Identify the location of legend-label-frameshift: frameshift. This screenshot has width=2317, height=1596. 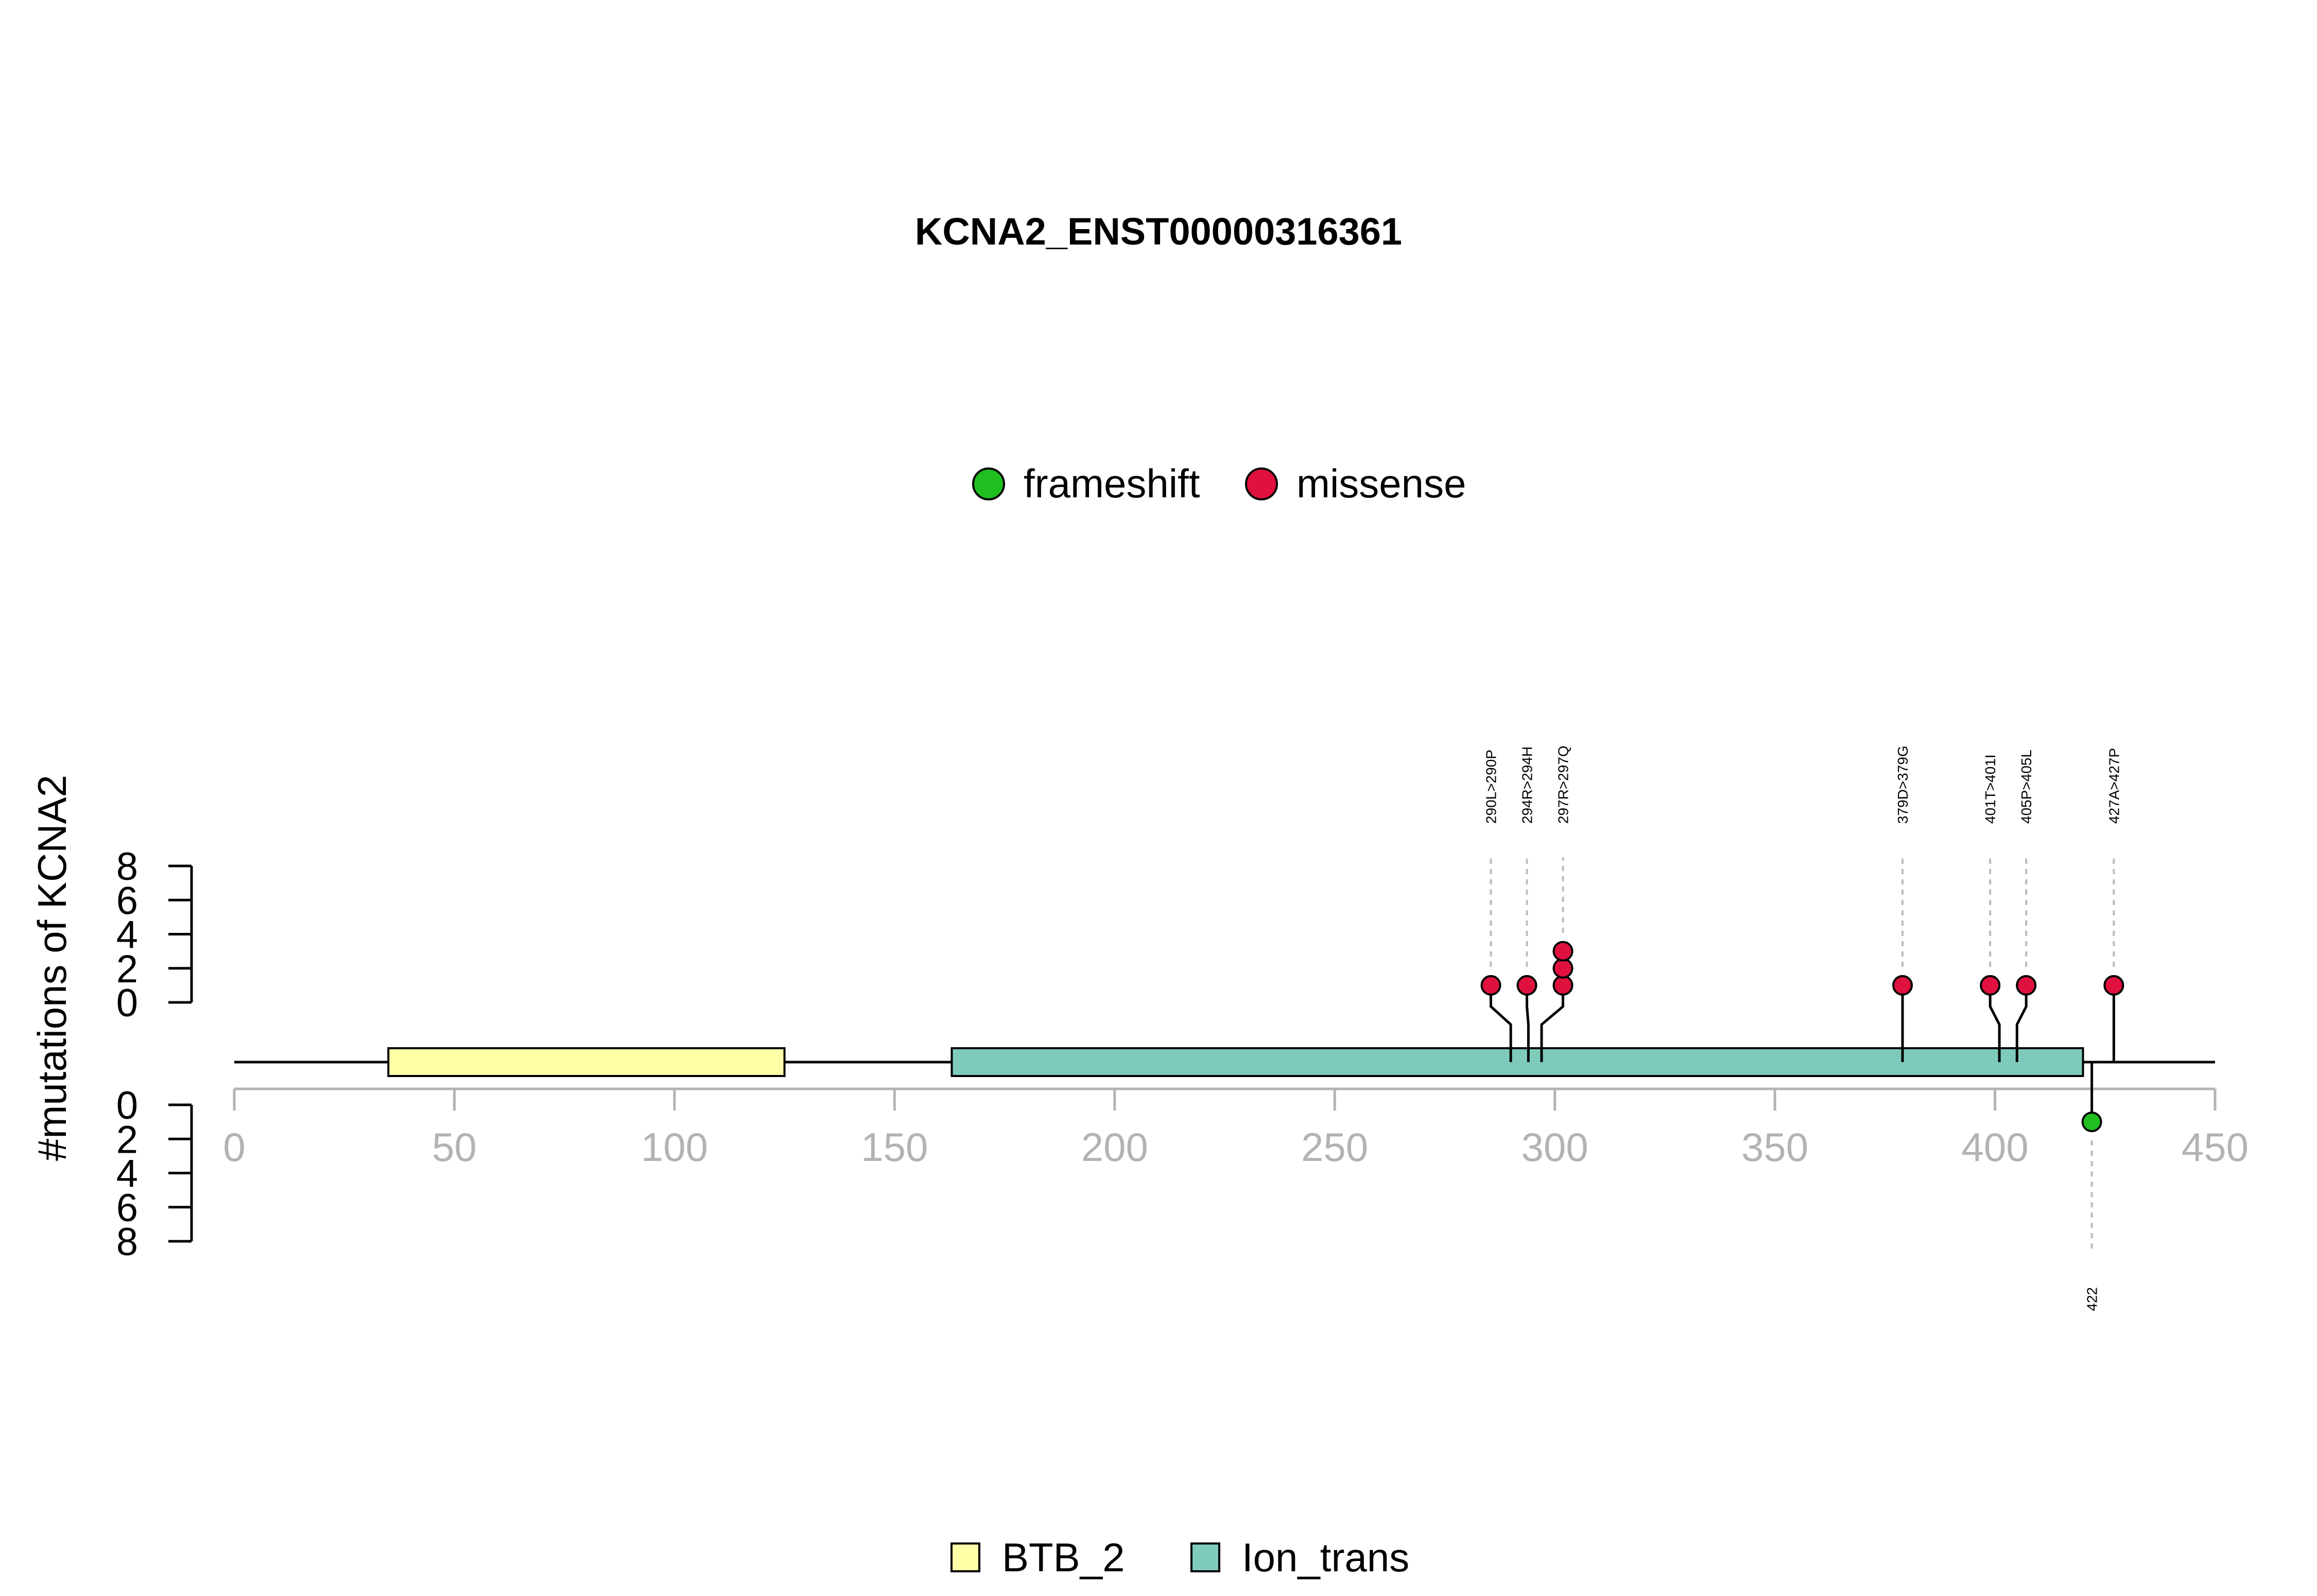
(1112, 483).